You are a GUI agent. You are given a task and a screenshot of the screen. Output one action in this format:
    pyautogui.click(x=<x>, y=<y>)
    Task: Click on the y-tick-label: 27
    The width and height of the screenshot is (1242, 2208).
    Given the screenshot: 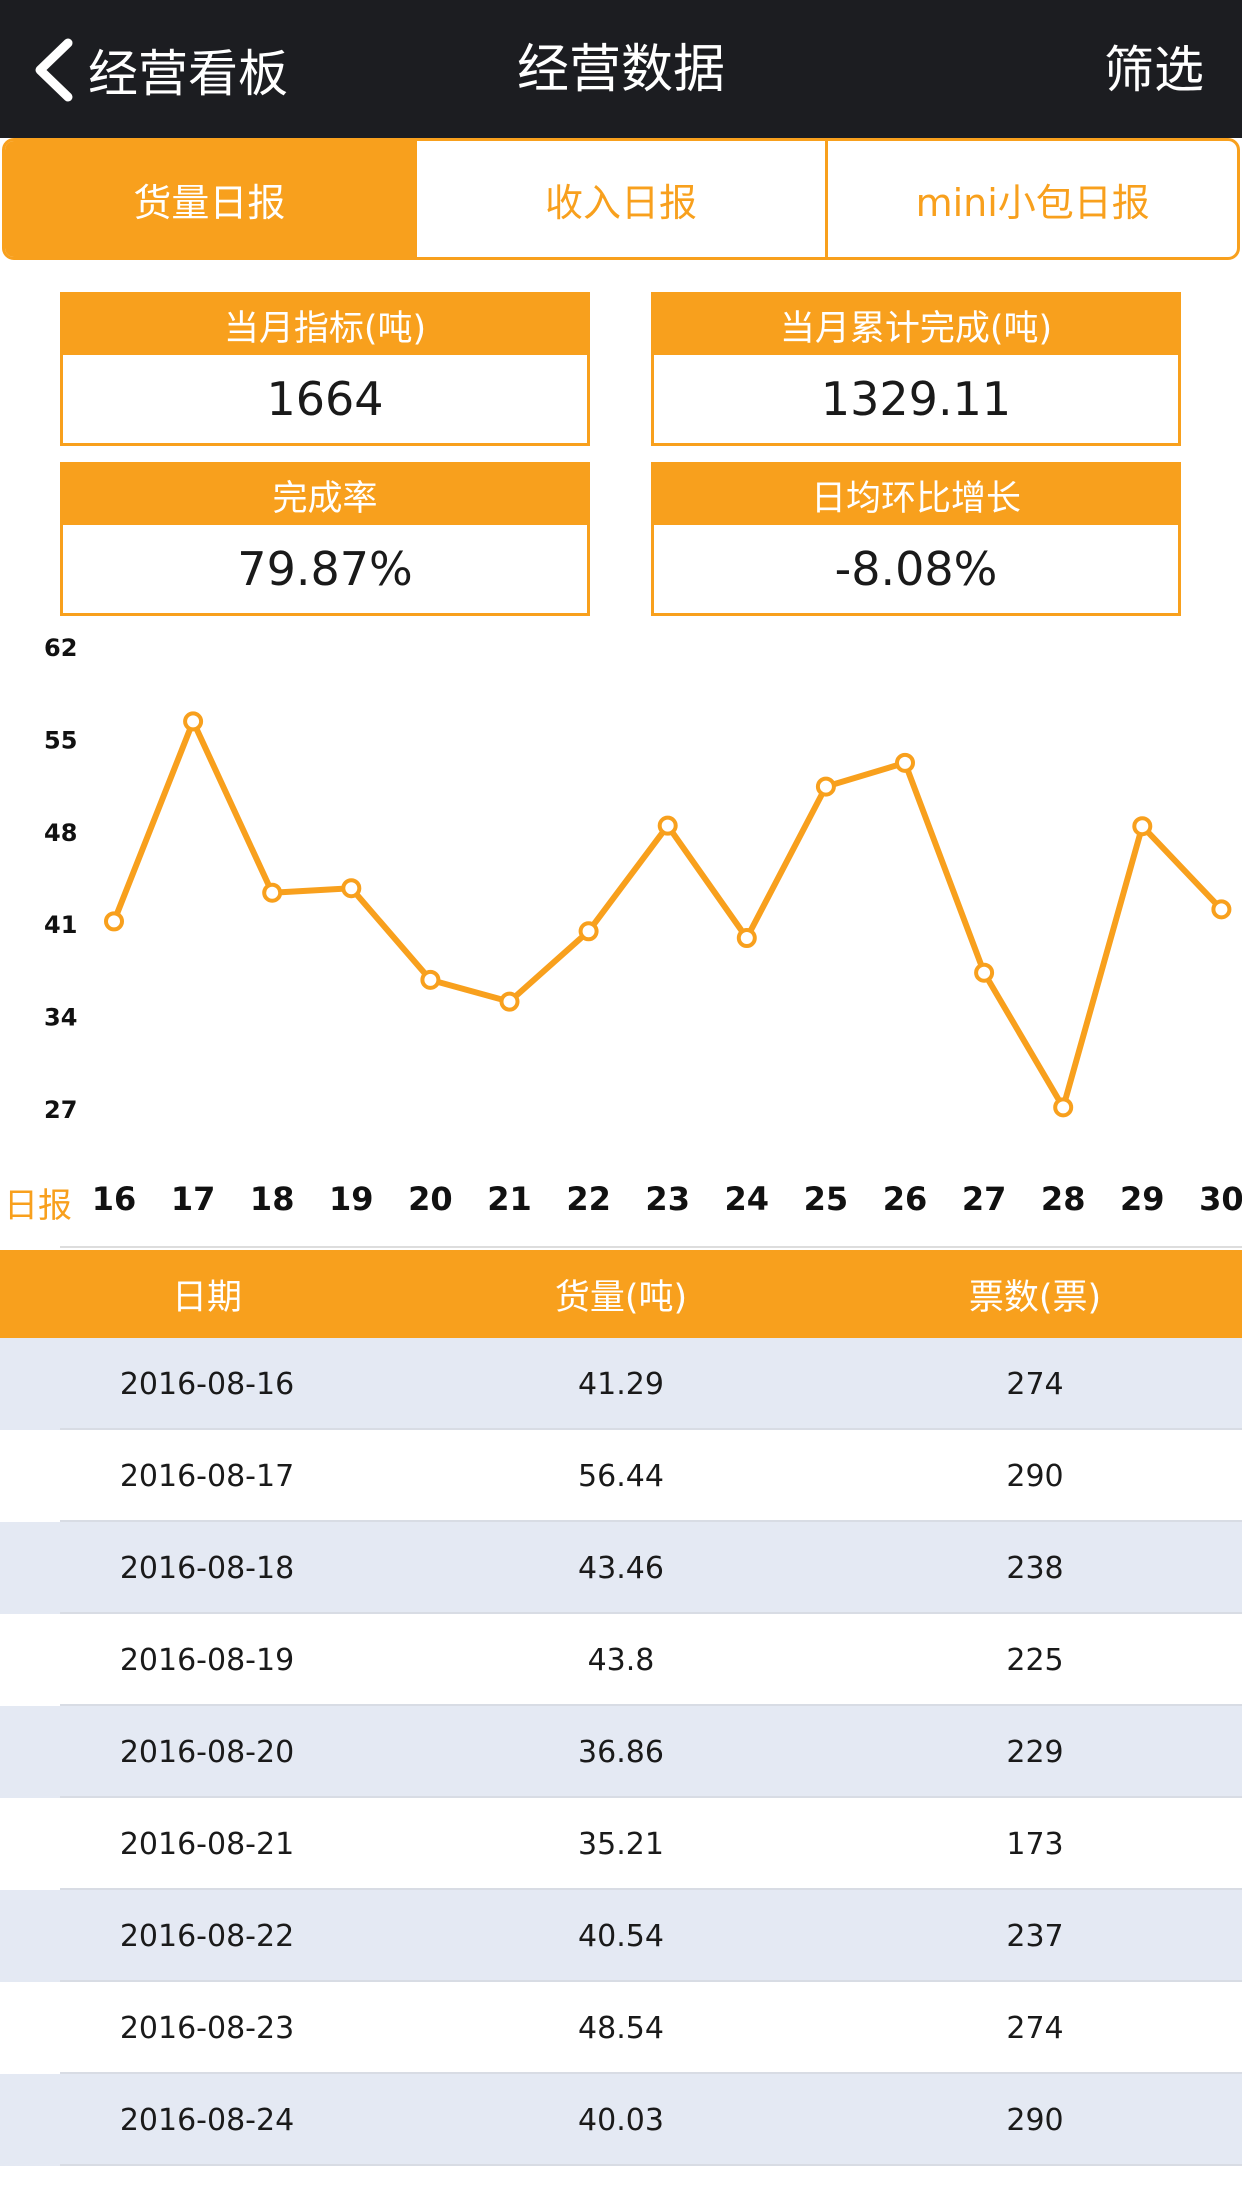 What is the action you would take?
    pyautogui.click(x=60, y=1110)
    